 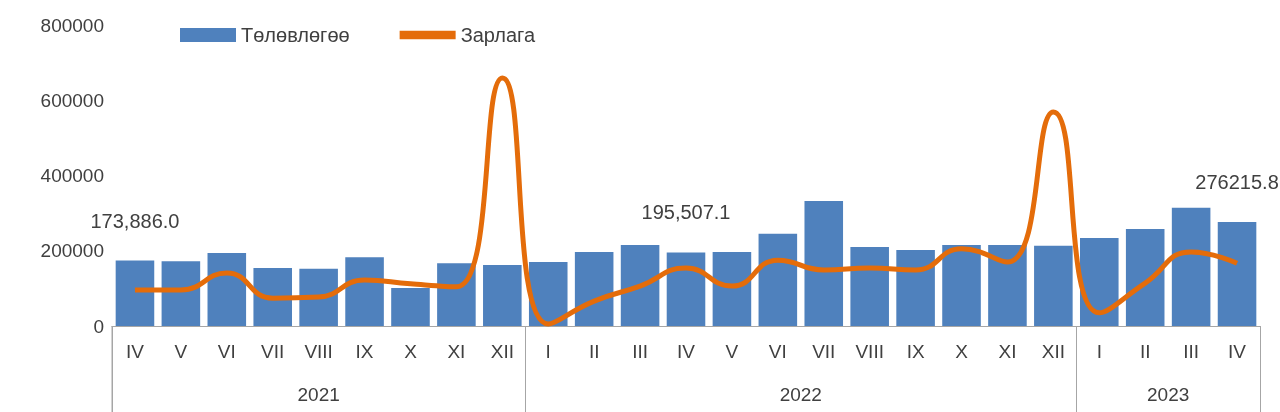 What do you see at coordinates (295, 35) in the screenshot?
I see `legend-label: Төлөвлөгөө` at bounding box center [295, 35].